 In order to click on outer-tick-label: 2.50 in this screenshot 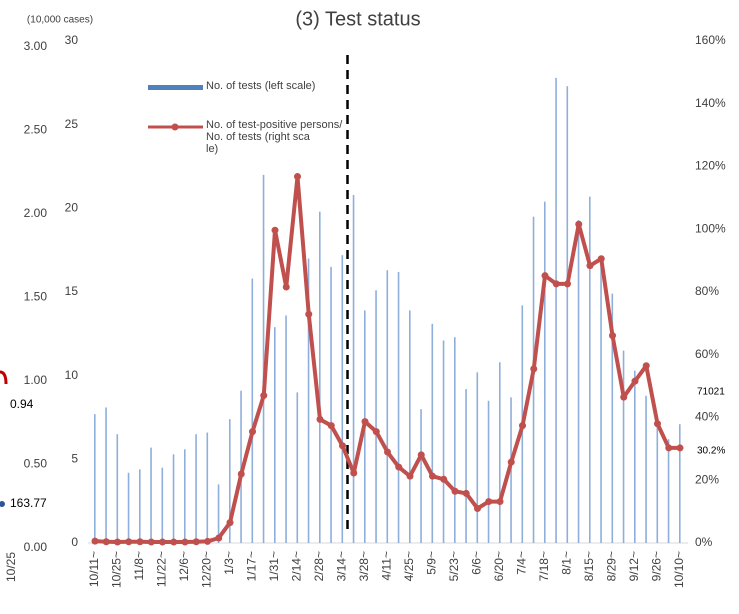, I will do `click(36, 129)`.